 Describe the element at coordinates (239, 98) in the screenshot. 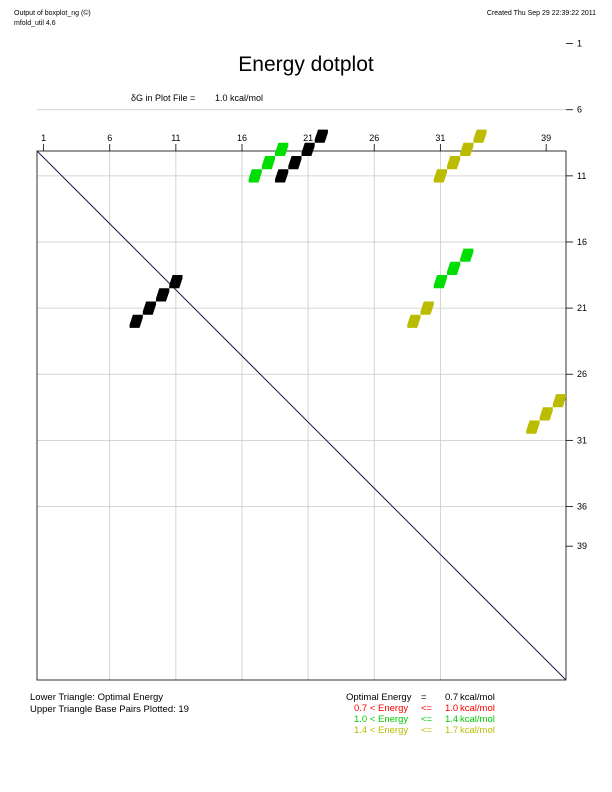

I see `delta-g-value: 1.0 kcal/mol` at that location.